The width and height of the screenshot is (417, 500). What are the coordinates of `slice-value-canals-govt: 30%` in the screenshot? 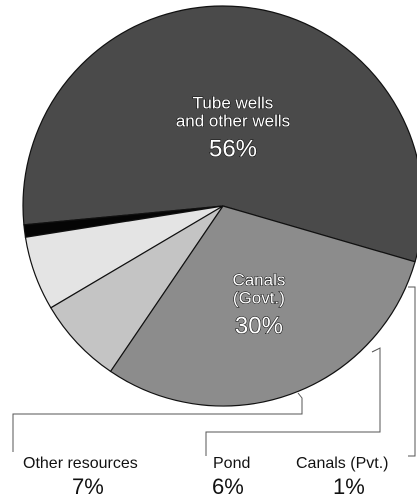 It's located at (259, 326).